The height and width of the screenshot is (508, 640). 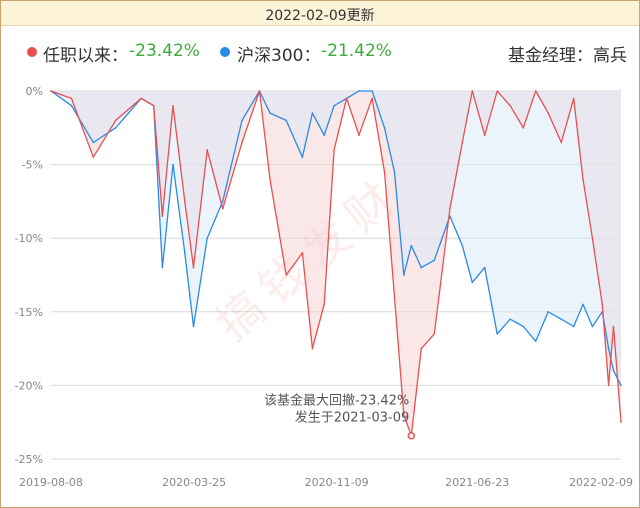 What do you see at coordinates (29, 312) in the screenshot?
I see `y-tick-label: -15%` at bounding box center [29, 312].